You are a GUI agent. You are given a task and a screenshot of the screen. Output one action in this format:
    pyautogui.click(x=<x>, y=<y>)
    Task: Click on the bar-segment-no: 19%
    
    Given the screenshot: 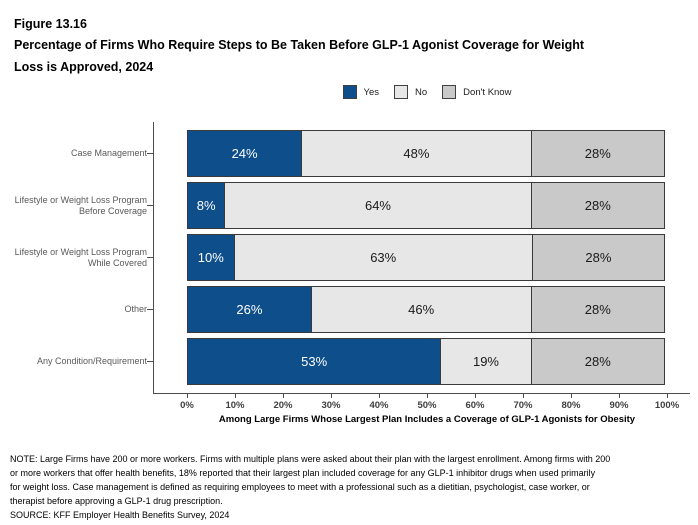 What is the action you would take?
    pyautogui.click(x=486, y=361)
    